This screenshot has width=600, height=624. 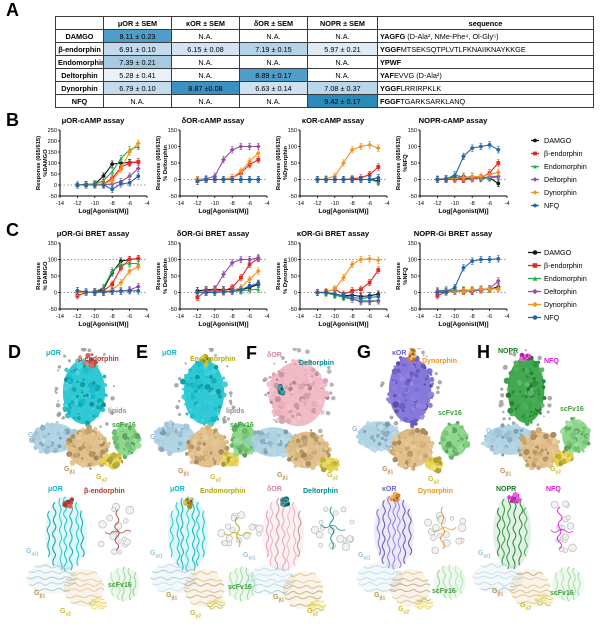 What do you see at coordinates (103, 211) in the screenshot?
I see `svg-text: Log[Agonist(M)]` at bounding box center [103, 211].